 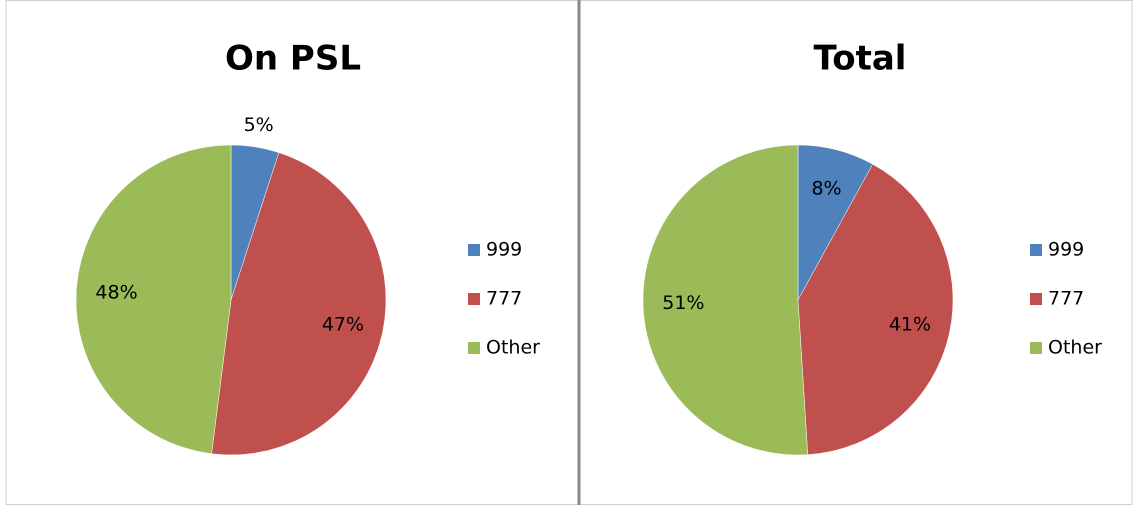 I want to click on chart-title: On PSL, so click(x=293, y=59).